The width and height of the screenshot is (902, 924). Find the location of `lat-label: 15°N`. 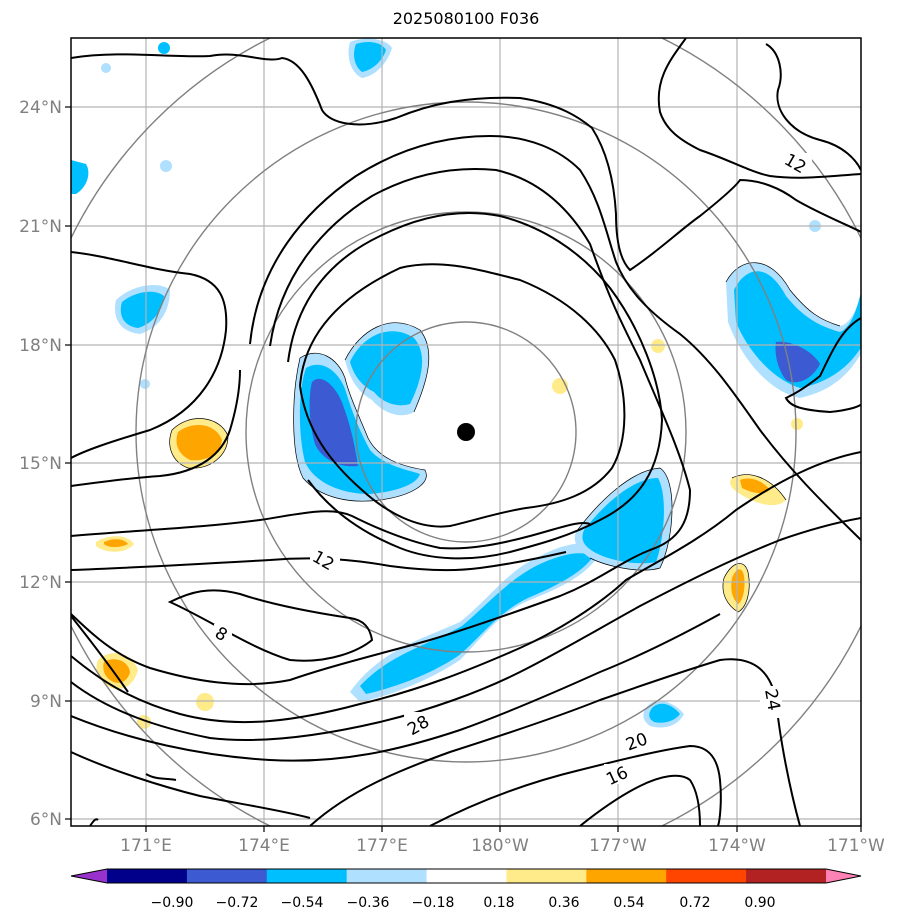

lat-label: 15°N is located at coordinates (40, 464).